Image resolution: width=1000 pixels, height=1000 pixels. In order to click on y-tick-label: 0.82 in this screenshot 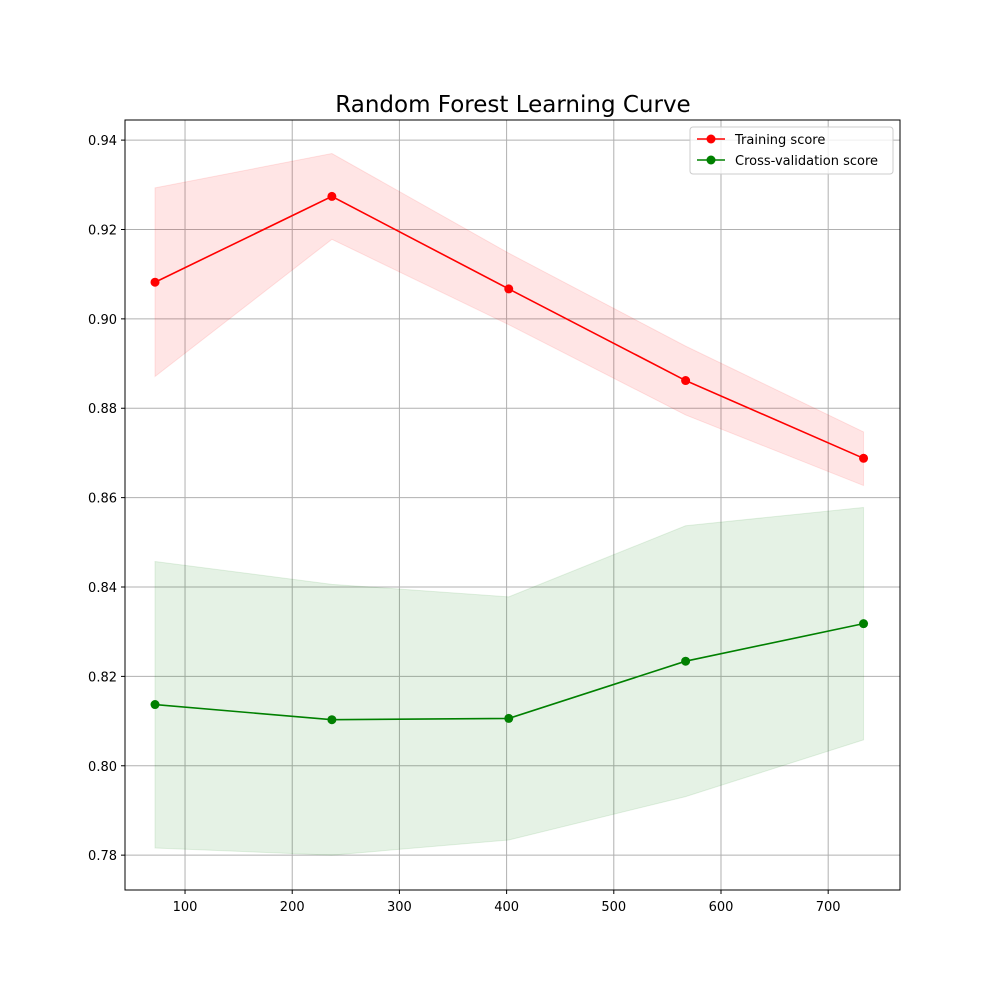, I will do `click(102, 677)`.